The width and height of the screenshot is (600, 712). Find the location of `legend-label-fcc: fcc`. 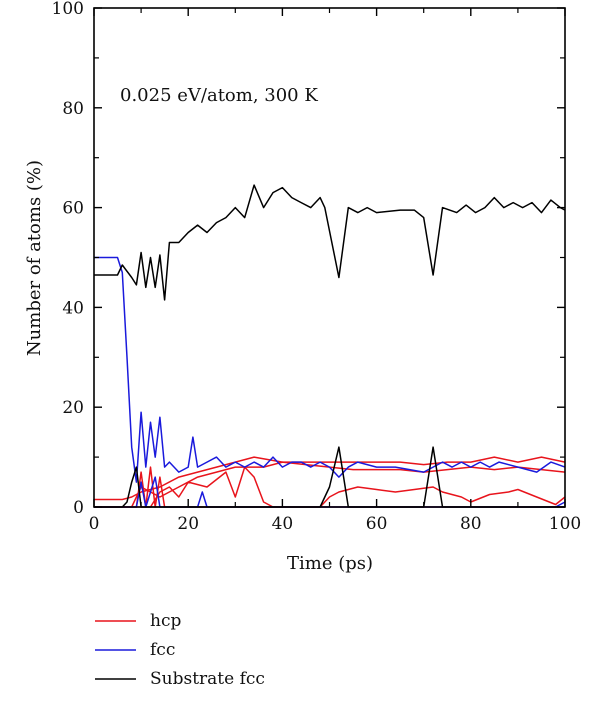

legend-label-fcc: fcc is located at coordinates (162, 650).